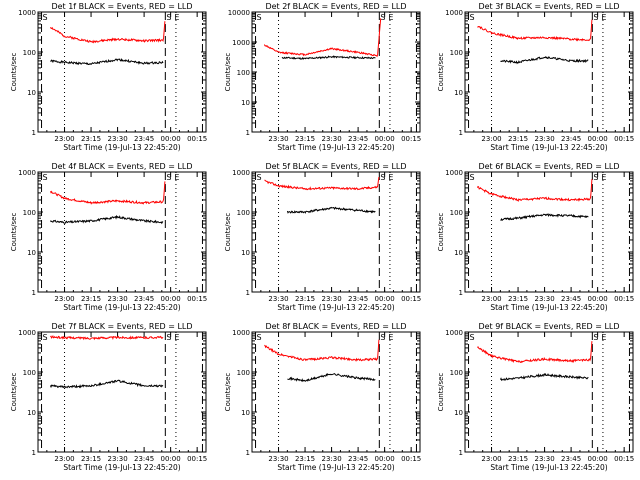  I want to click on chart-title: Det 9f BLACK = Events, RED = LLD, so click(548, 326).